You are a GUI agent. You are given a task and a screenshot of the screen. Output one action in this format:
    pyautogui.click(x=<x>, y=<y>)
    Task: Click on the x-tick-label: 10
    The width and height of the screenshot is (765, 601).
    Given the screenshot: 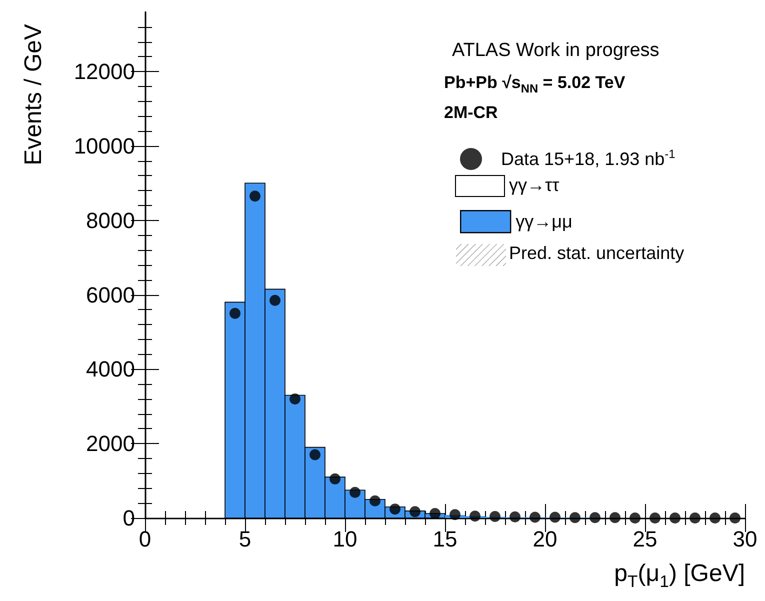 What is the action you would take?
    pyautogui.click(x=345, y=539)
    